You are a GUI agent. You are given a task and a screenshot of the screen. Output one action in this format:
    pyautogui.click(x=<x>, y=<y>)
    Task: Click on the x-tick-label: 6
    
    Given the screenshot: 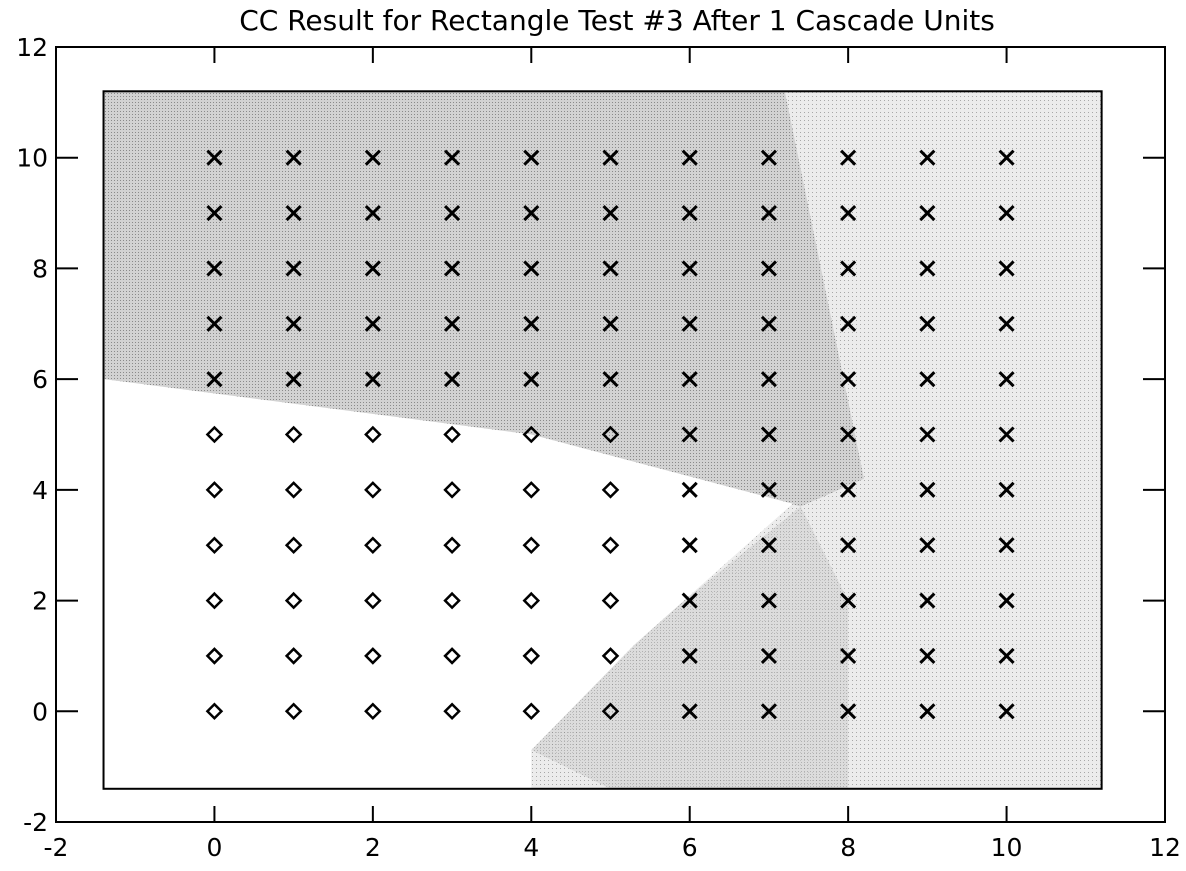 What is the action you would take?
    pyautogui.click(x=690, y=847)
    